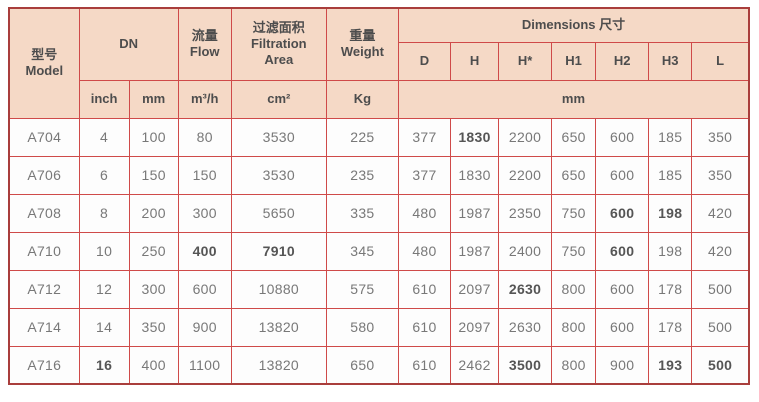 This screenshot has height=402, width=759. What do you see at coordinates (278, 213) in the screenshot?
I see `value-cell: 5650` at bounding box center [278, 213].